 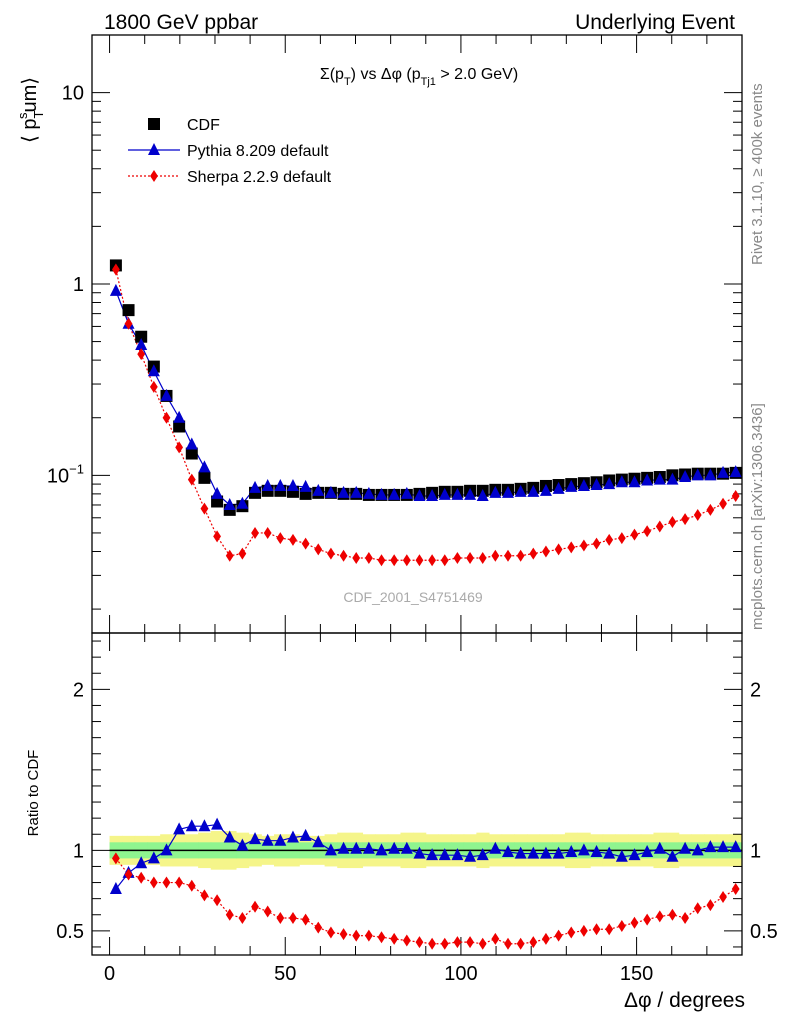 What do you see at coordinates (757, 516) in the screenshot?
I see `side-label-bottom: mcplots.cern.ch [arXiv:1306.3436]` at bounding box center [757, 516].